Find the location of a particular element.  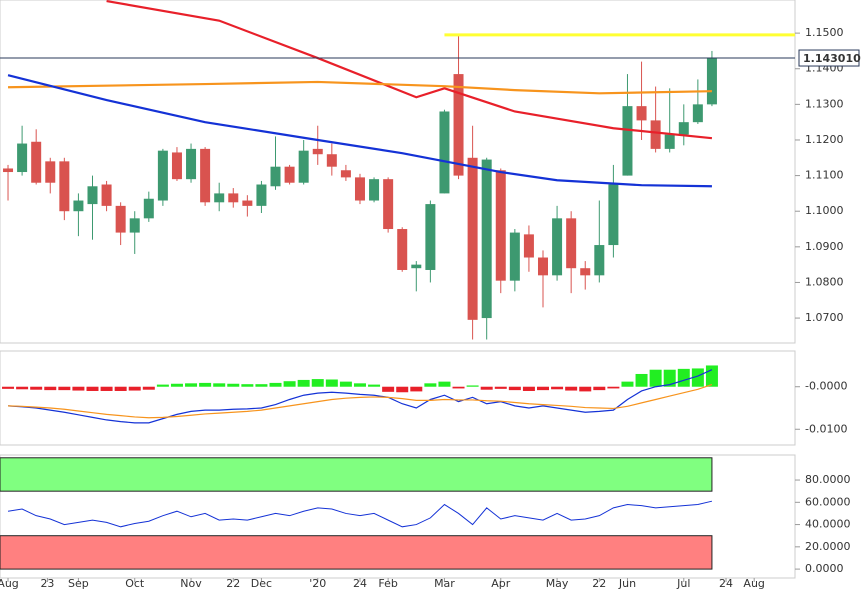

y-tick-label: -0.0000 is located at coordinates (826, 386).